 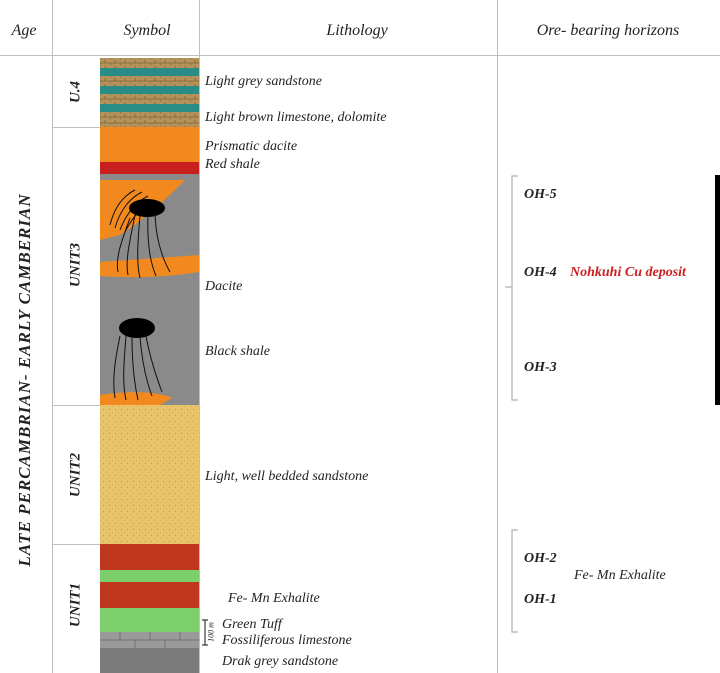 What do you see at coordinates (620, 575) in the screenshot?
I see `horizon-oh1-oh2-note: Fe- Mn Exhalite` at bounding box center [620, 575].